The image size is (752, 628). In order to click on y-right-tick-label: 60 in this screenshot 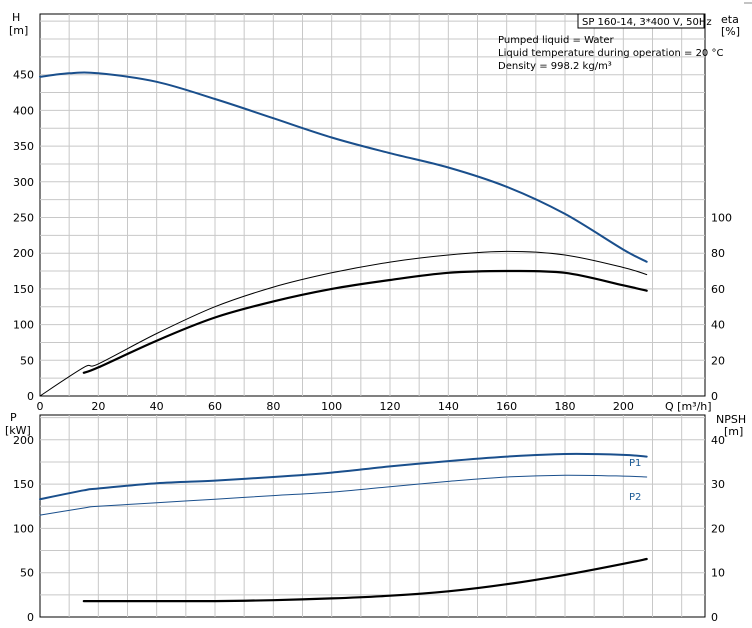, I will do `click(718, 289)`.